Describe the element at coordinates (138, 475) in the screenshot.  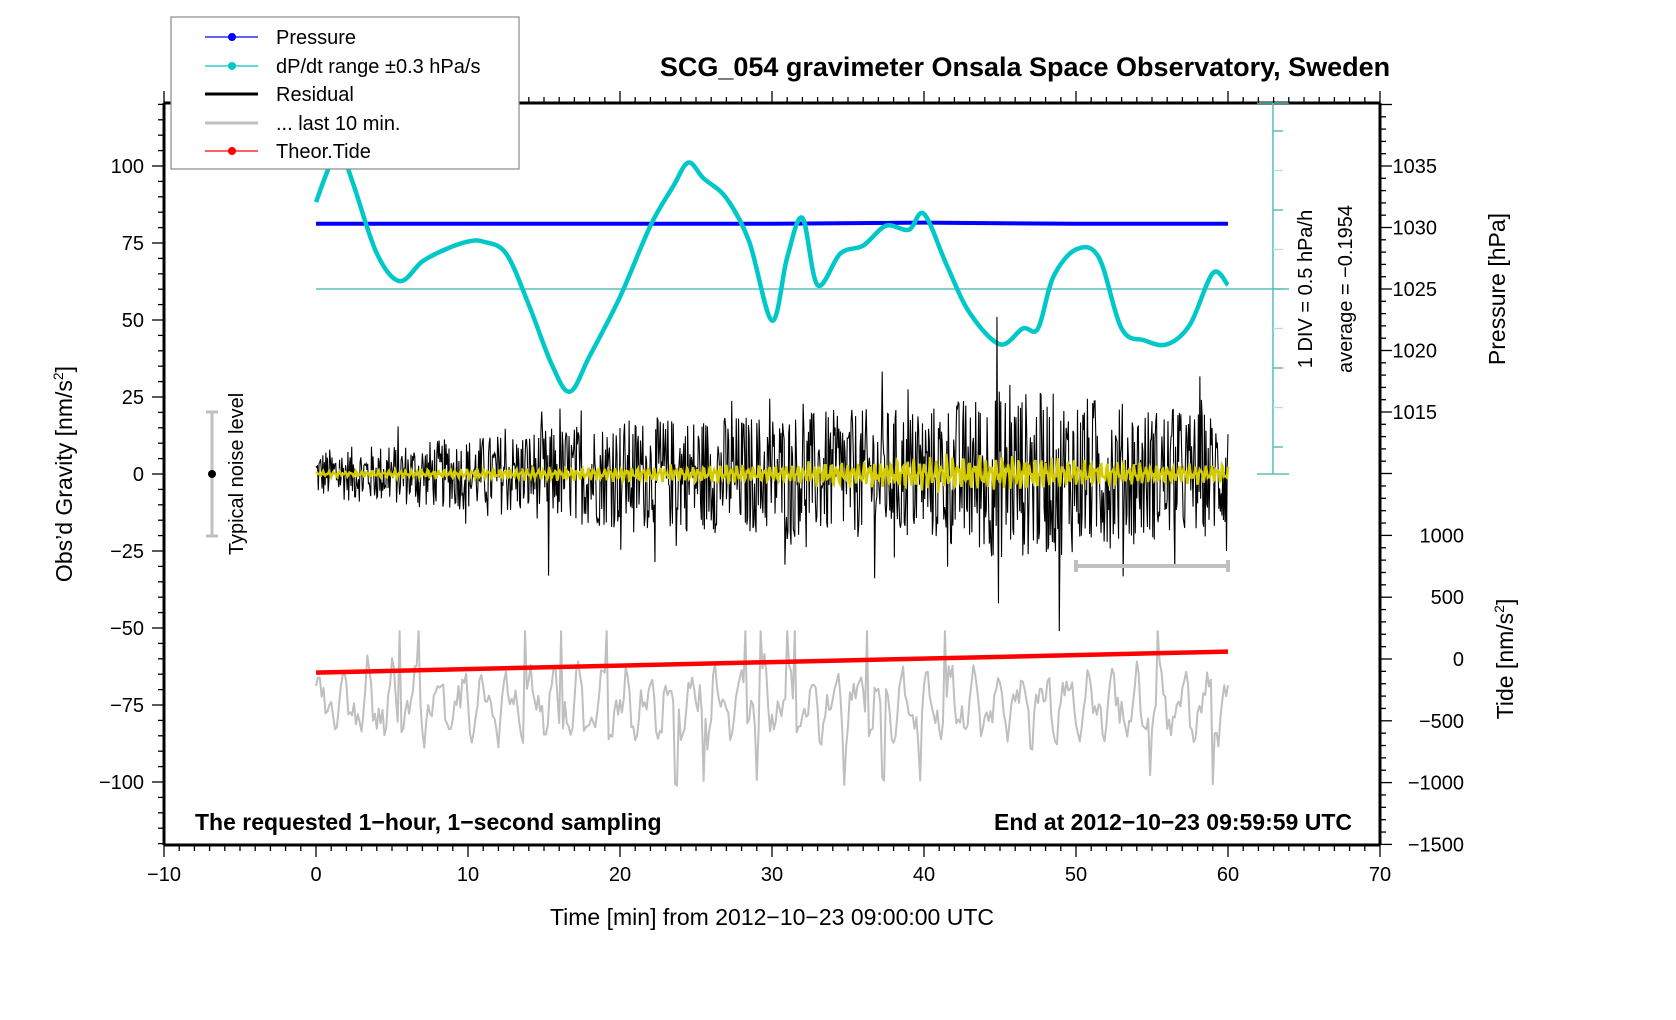
I see `left-tick-label: 0` at that location.